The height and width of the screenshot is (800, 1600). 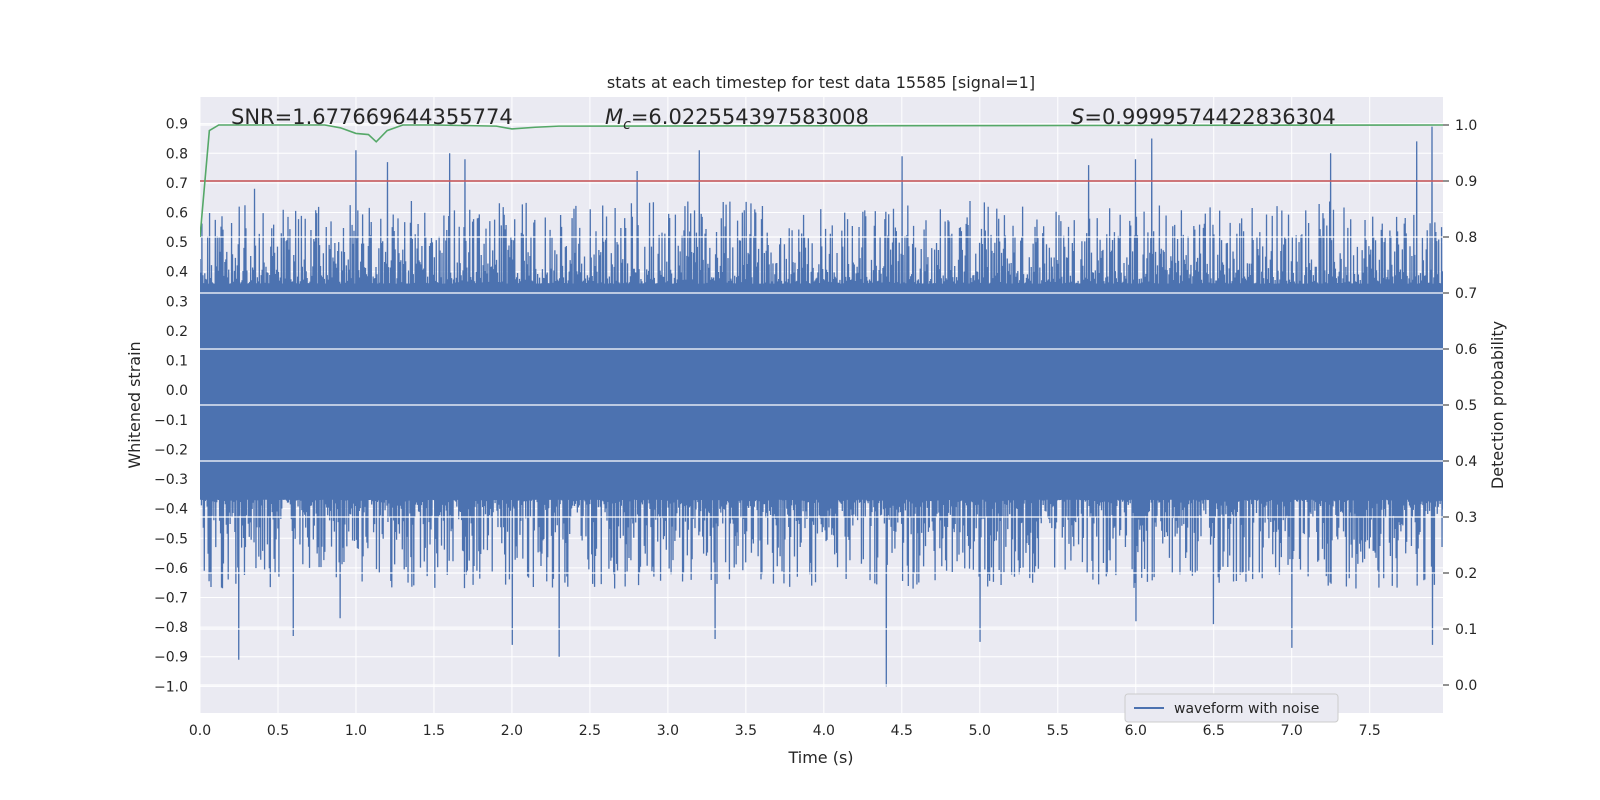 What do you see at coordinates (668, 731) in the screenshot?
I see `x-tick-label: 3.0` at bounding box center [668, 731].